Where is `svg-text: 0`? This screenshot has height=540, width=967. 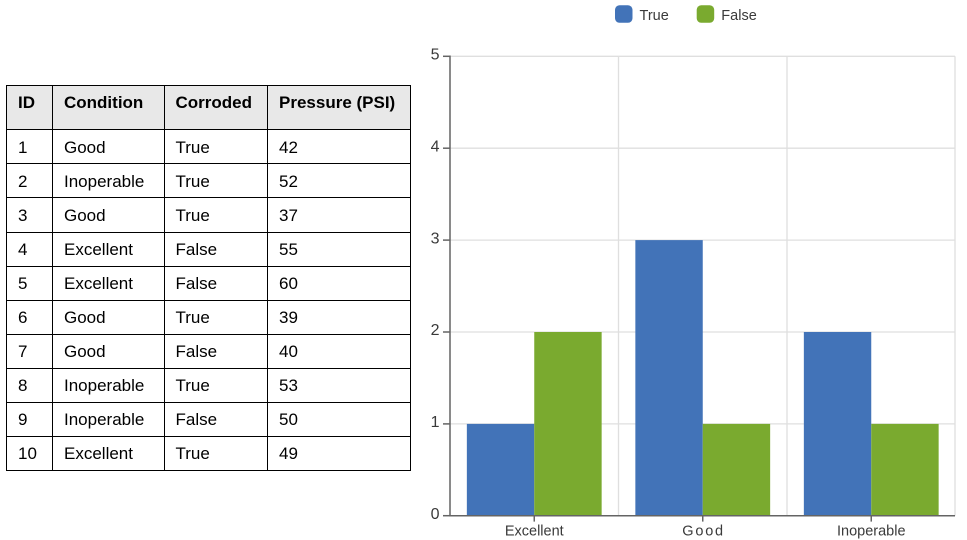
svg-text: 0 is located at coordinates (435, 514).